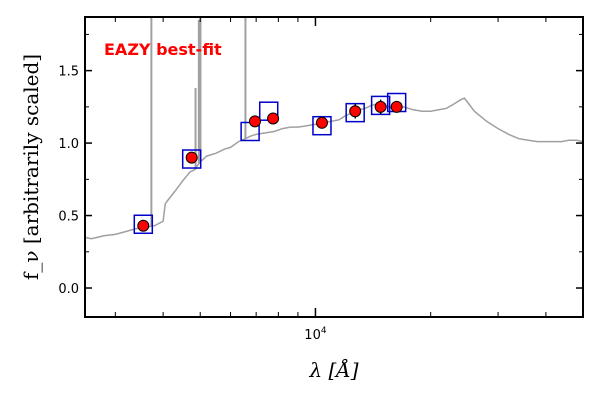  I want to click on y-tick-label: 1.0, so click(68, 144).